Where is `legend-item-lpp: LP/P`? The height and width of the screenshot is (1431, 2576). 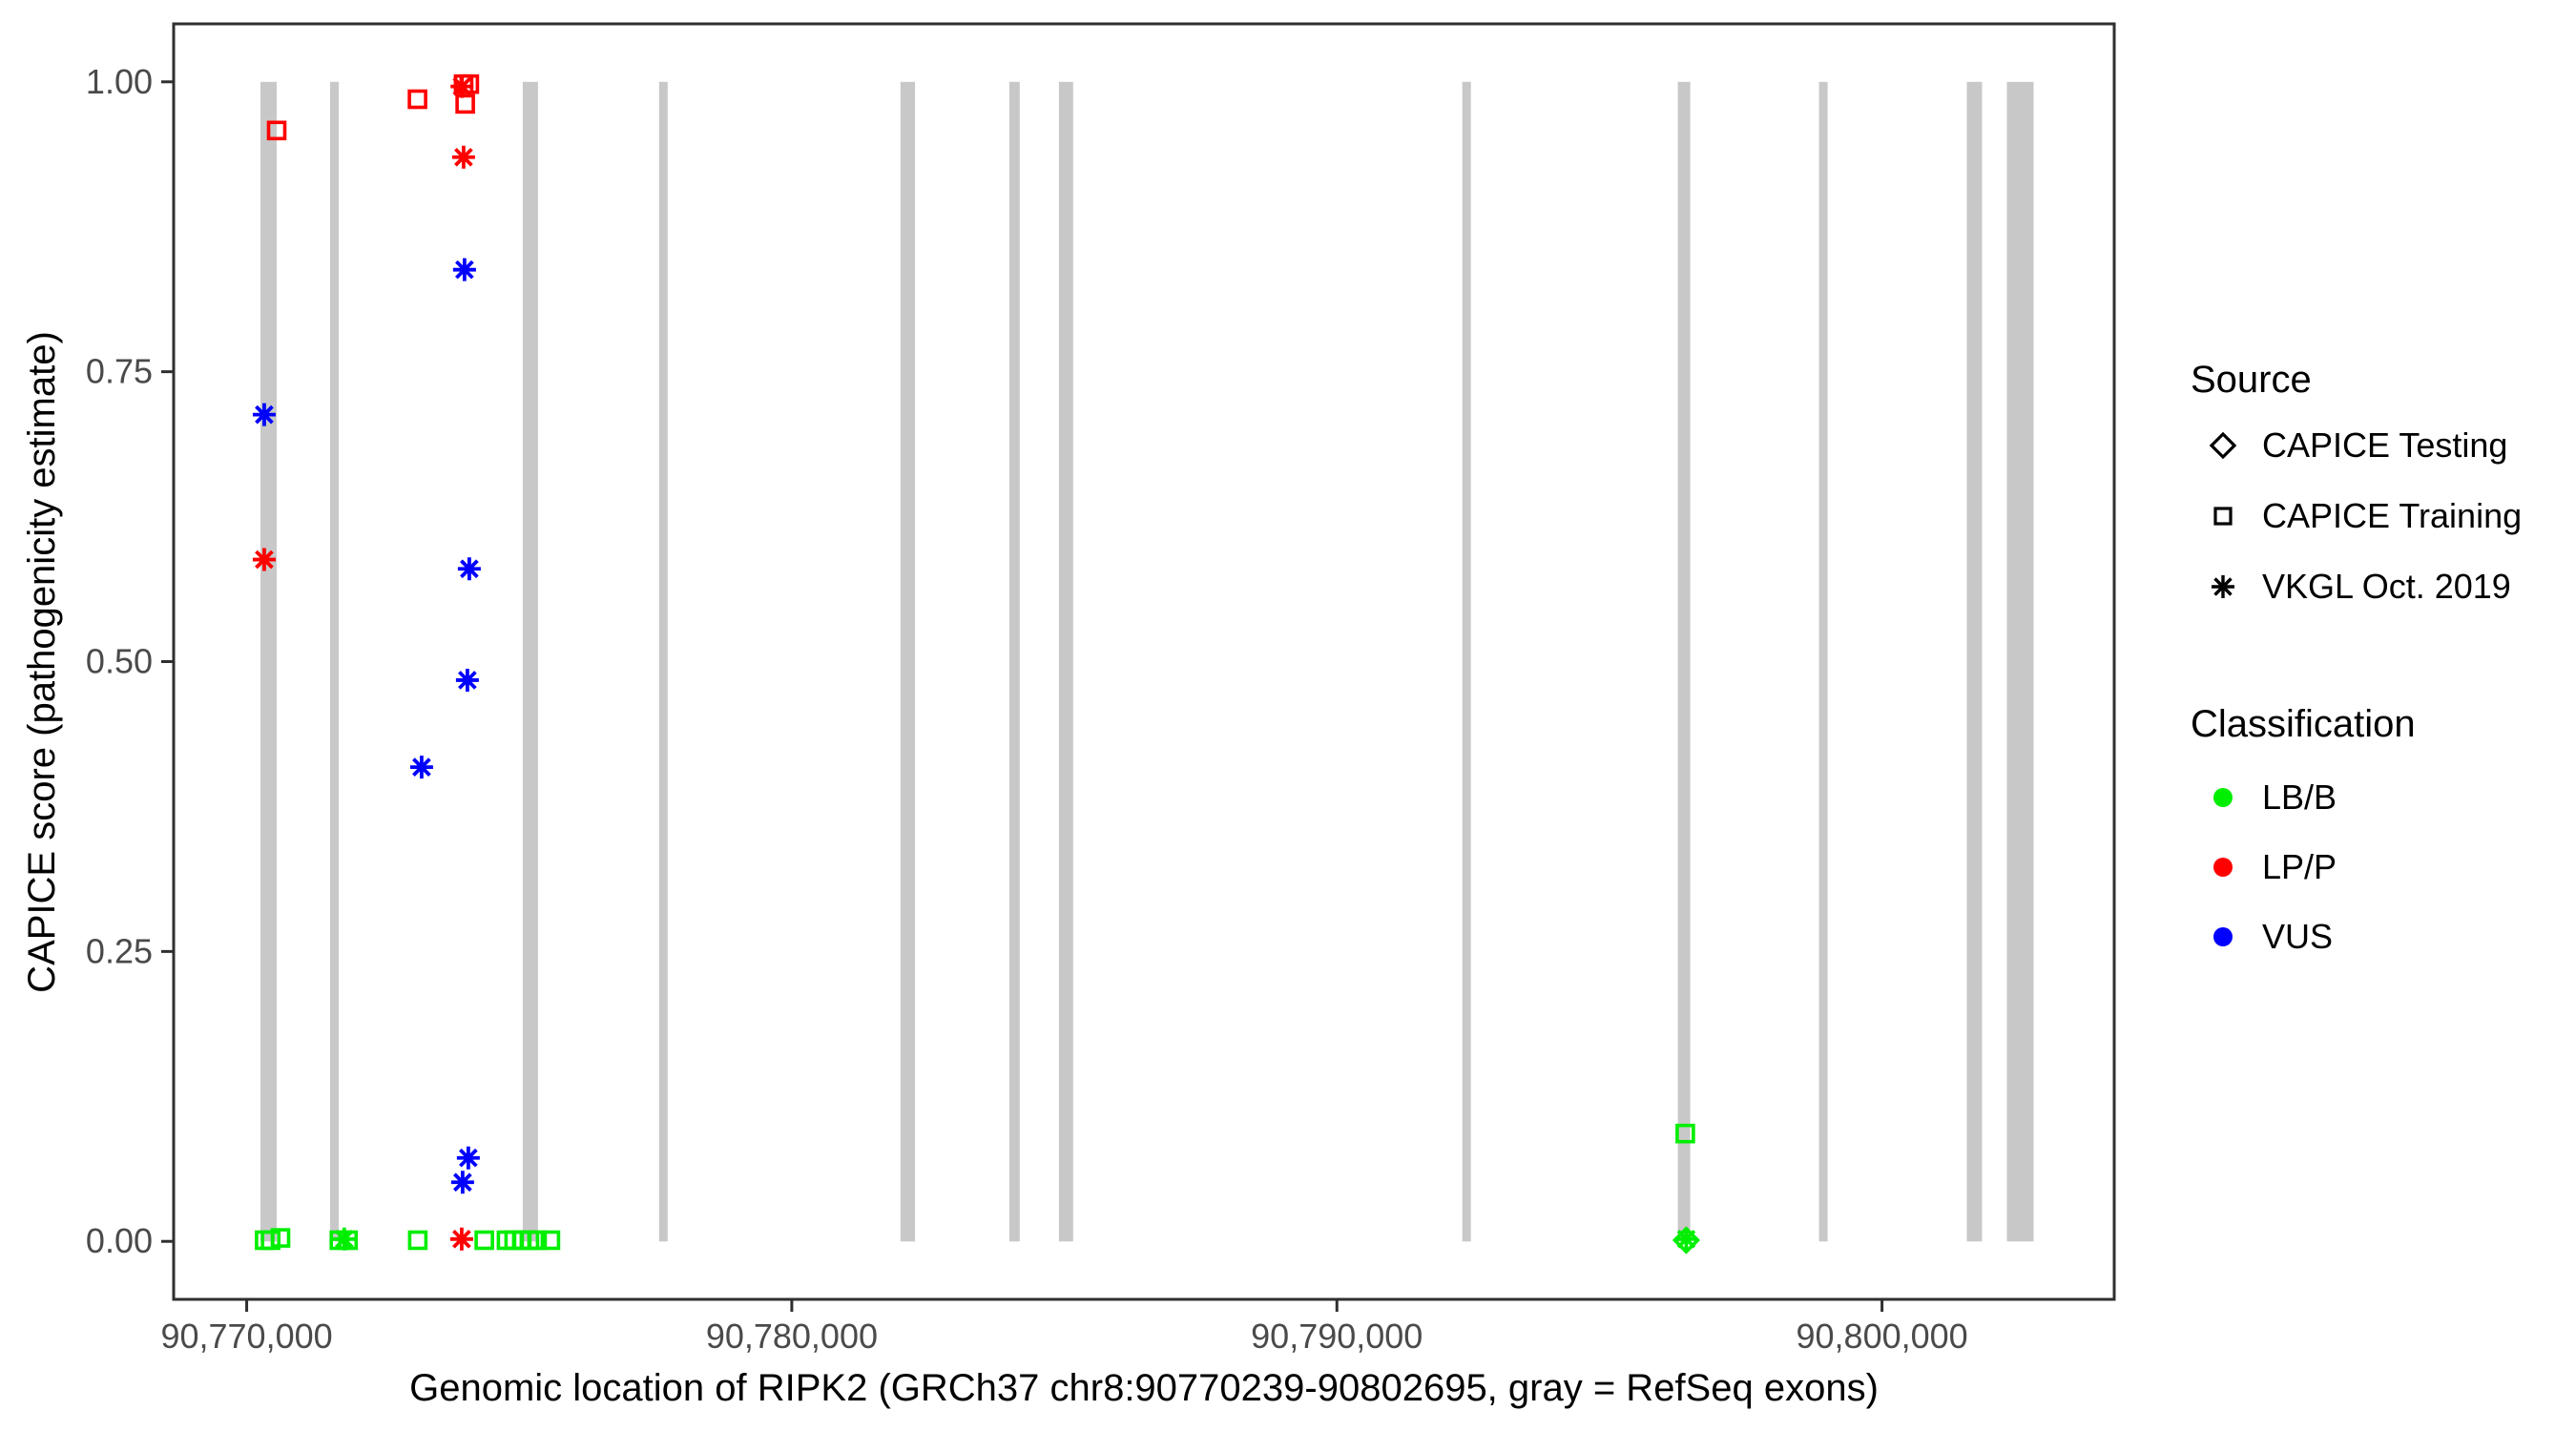
legend-item-lpp: LP/P is located at coordinates (2264, 867).